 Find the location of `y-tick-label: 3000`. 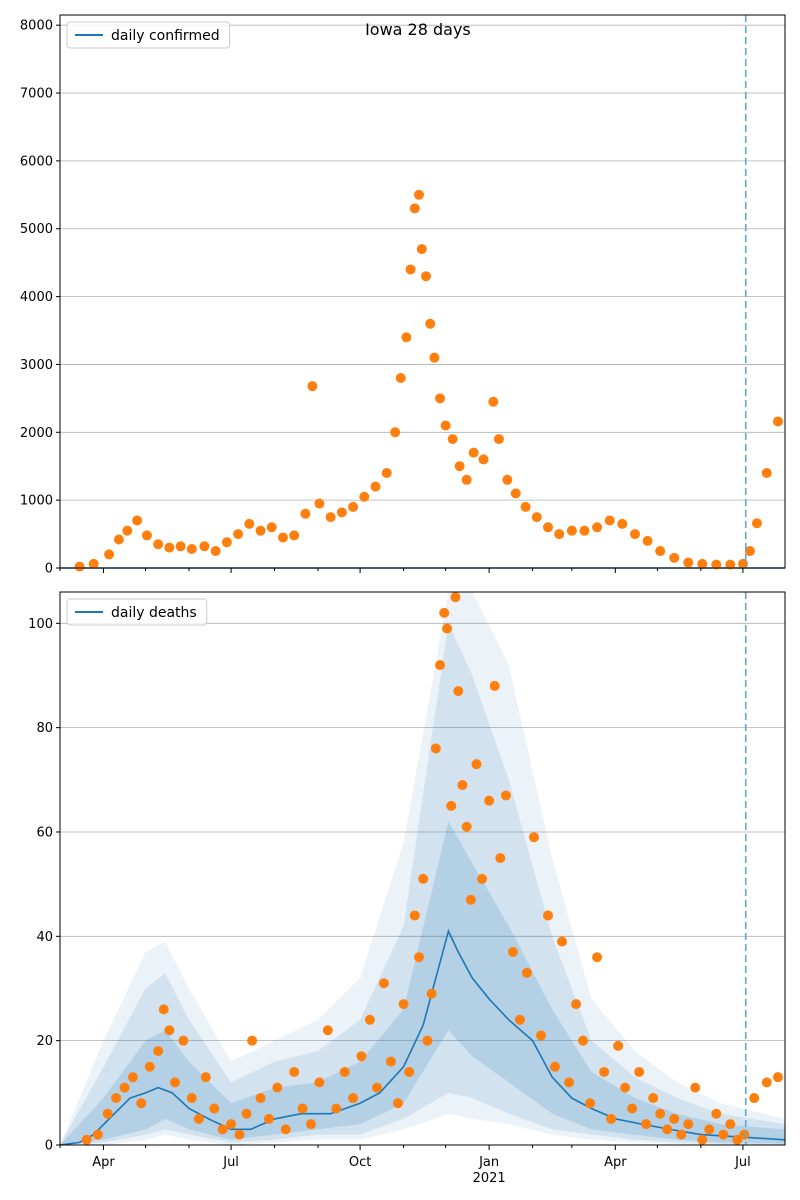

y-tick-label: 3000 is located at coordinates (36, 365).